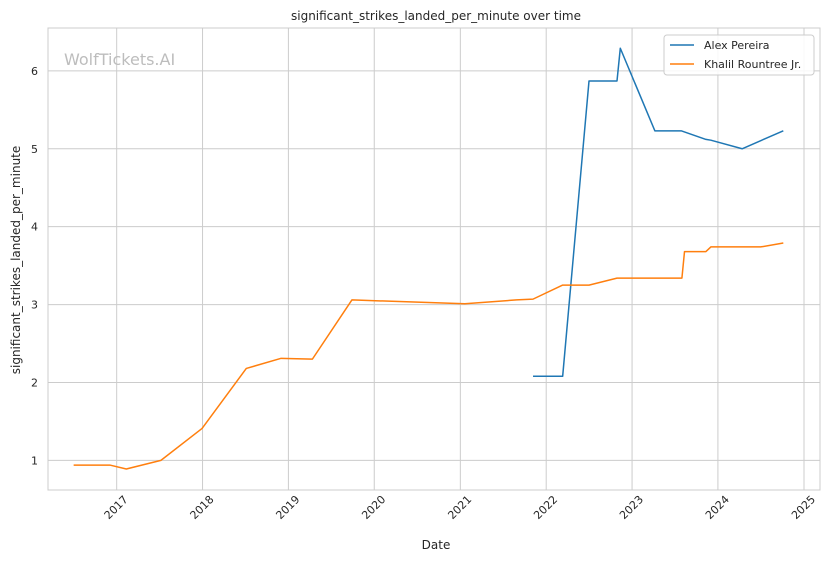 Image resolution: width=834 pixels, height=561 pixels. Describe the element at coordinates (752, 64) in the screenshot. I see `legend-label-khalil-rountree-jr: Khalil Rountree Jr.` at that location.